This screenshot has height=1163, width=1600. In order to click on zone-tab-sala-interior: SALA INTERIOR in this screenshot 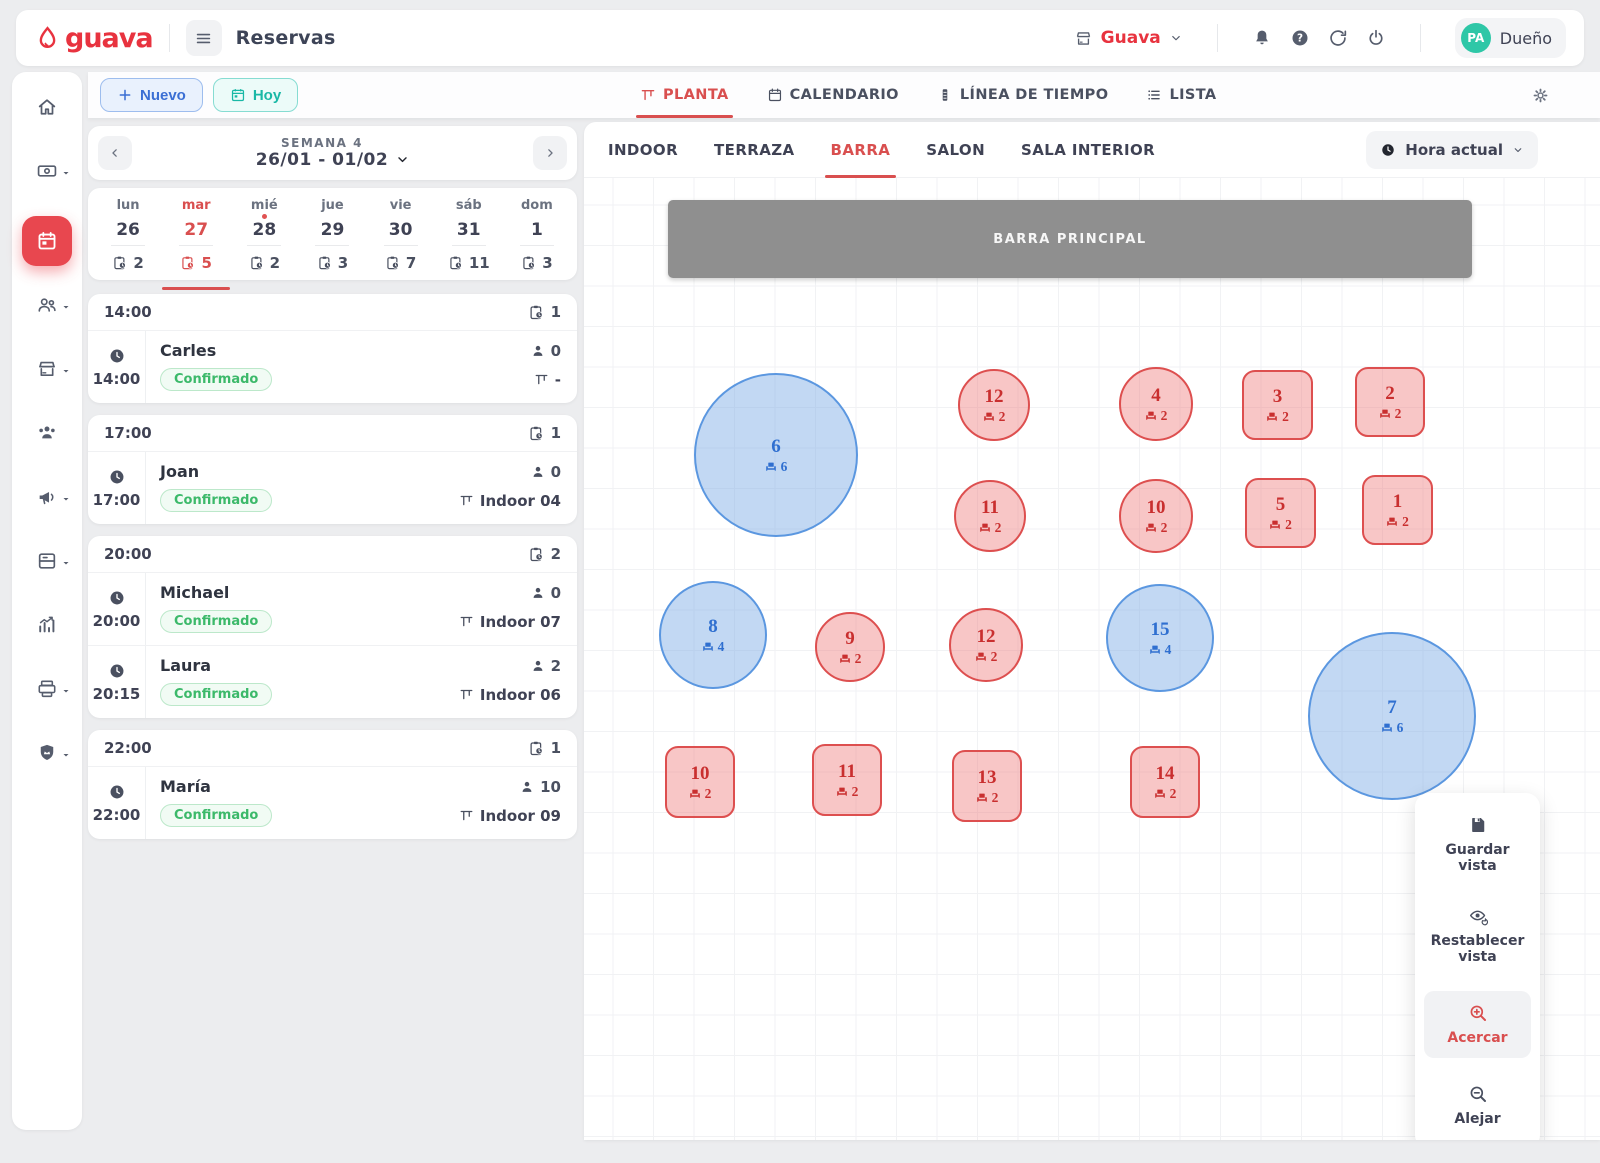, I will do `click(1088, 149)`.